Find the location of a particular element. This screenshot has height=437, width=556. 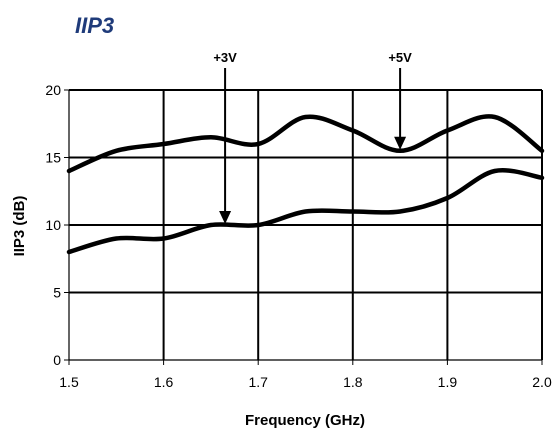

x-axis-label: Frequency (GHz) is located at coordinates (305, 420).